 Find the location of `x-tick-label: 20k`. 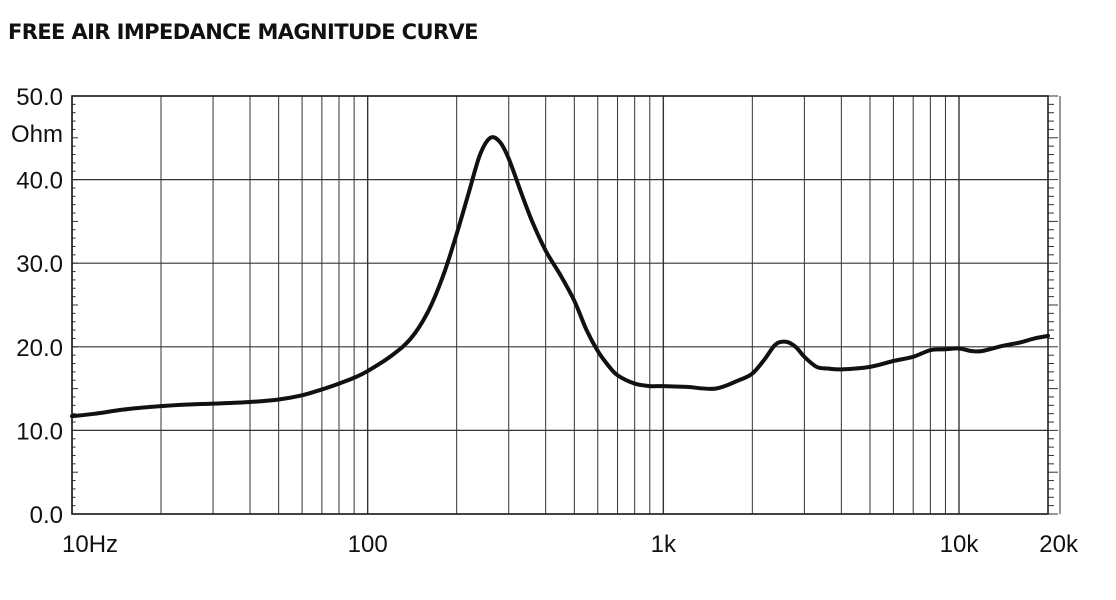

x-tick-label: 20k is located at coordinates (1059, 544).